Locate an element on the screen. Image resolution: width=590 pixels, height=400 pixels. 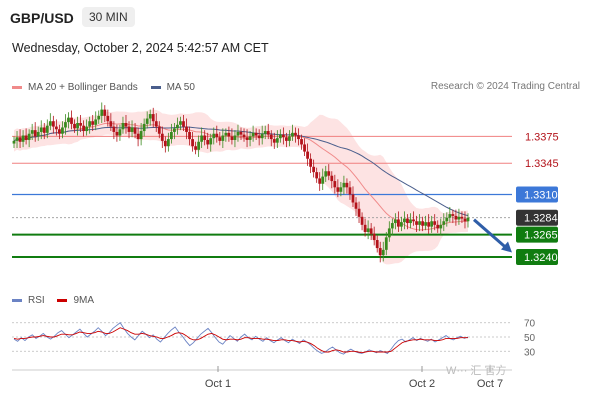
rsi-ma-line is located at coordinates (240, 340).